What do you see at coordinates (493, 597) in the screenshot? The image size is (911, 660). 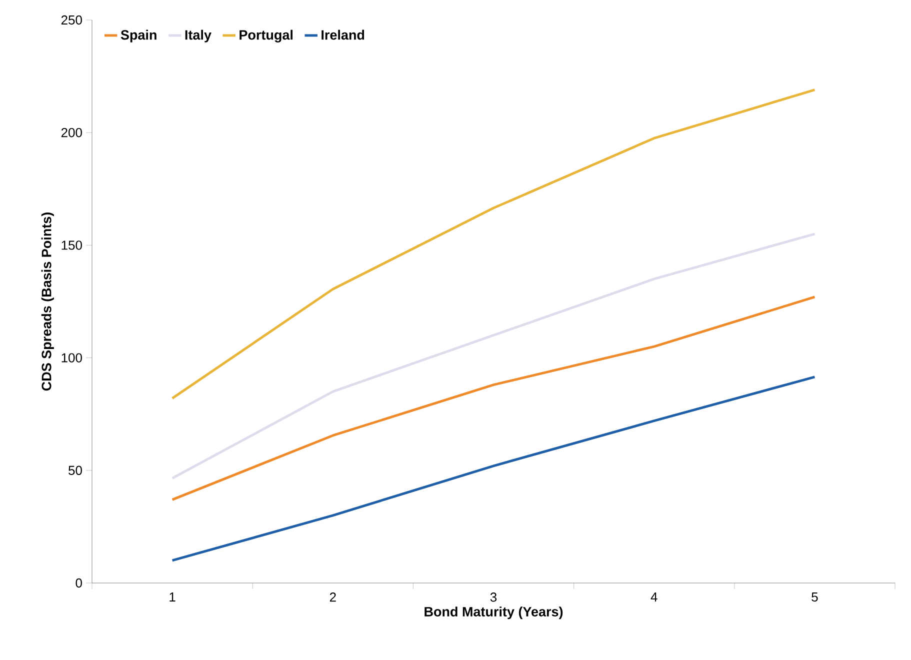 I see `x-tick-label: 3` at bounding box center [493, 597].